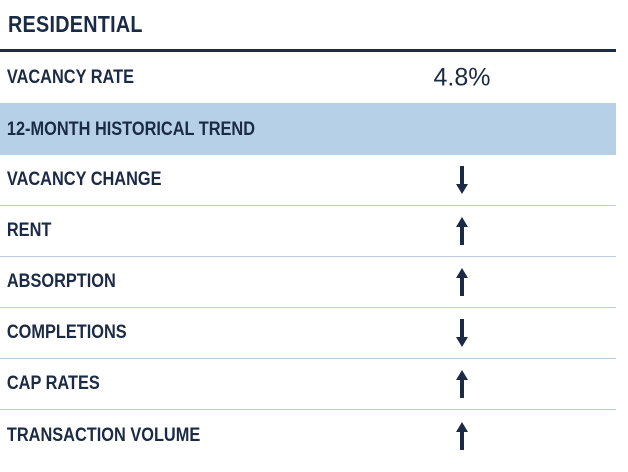  I want to click on trend-row-absorption: ABSORPTION, so click(308, 282).